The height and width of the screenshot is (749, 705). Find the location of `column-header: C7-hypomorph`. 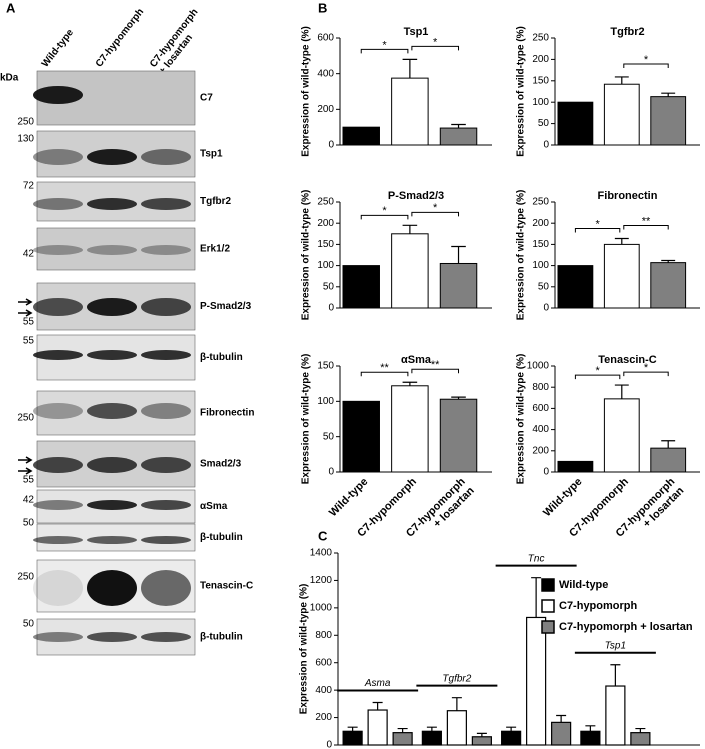

column-header: C7-hypomorph is located at coordinates (120, 38).